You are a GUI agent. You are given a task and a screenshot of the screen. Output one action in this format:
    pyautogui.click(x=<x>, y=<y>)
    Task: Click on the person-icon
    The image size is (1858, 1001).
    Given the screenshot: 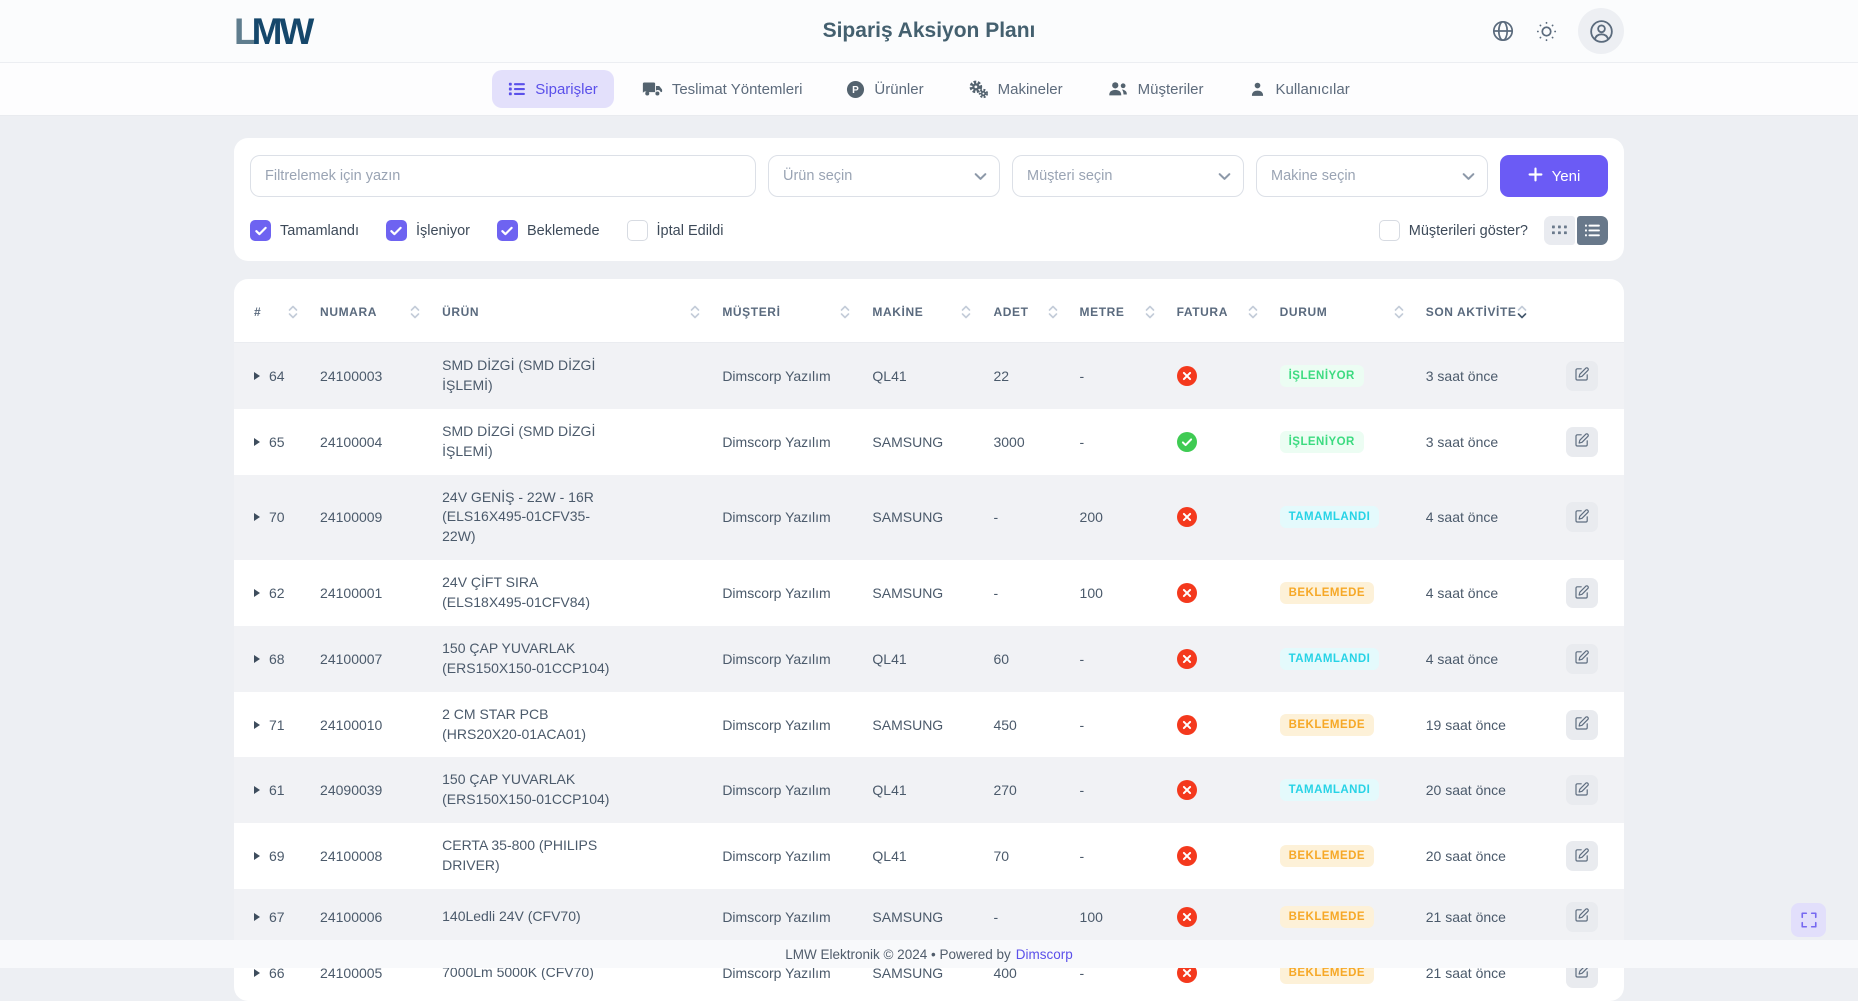 What is the action you would take?
    pyautogui.click(x=1257, y=89)
    